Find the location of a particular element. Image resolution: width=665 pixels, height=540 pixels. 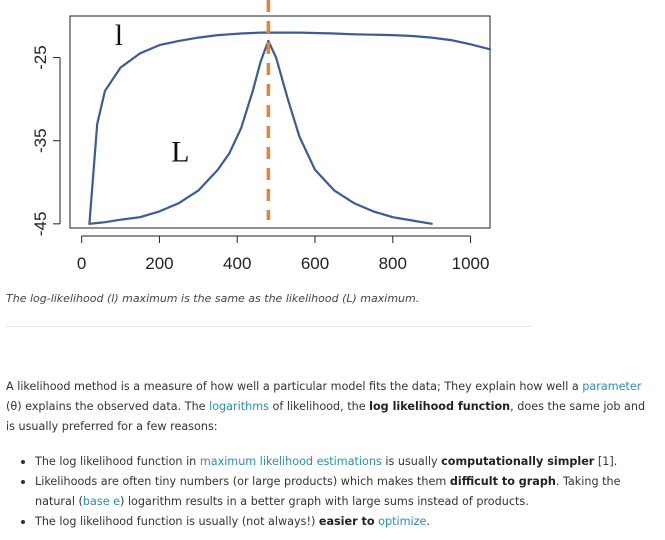

section-divider is located at coordinates (268, 326).